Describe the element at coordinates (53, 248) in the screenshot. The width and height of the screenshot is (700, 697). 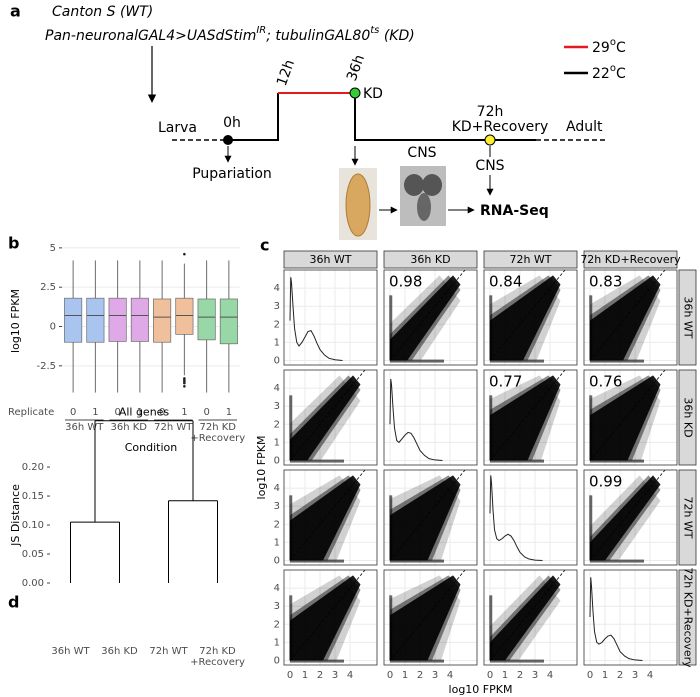
I see `y-tick-label: 5` at that location.